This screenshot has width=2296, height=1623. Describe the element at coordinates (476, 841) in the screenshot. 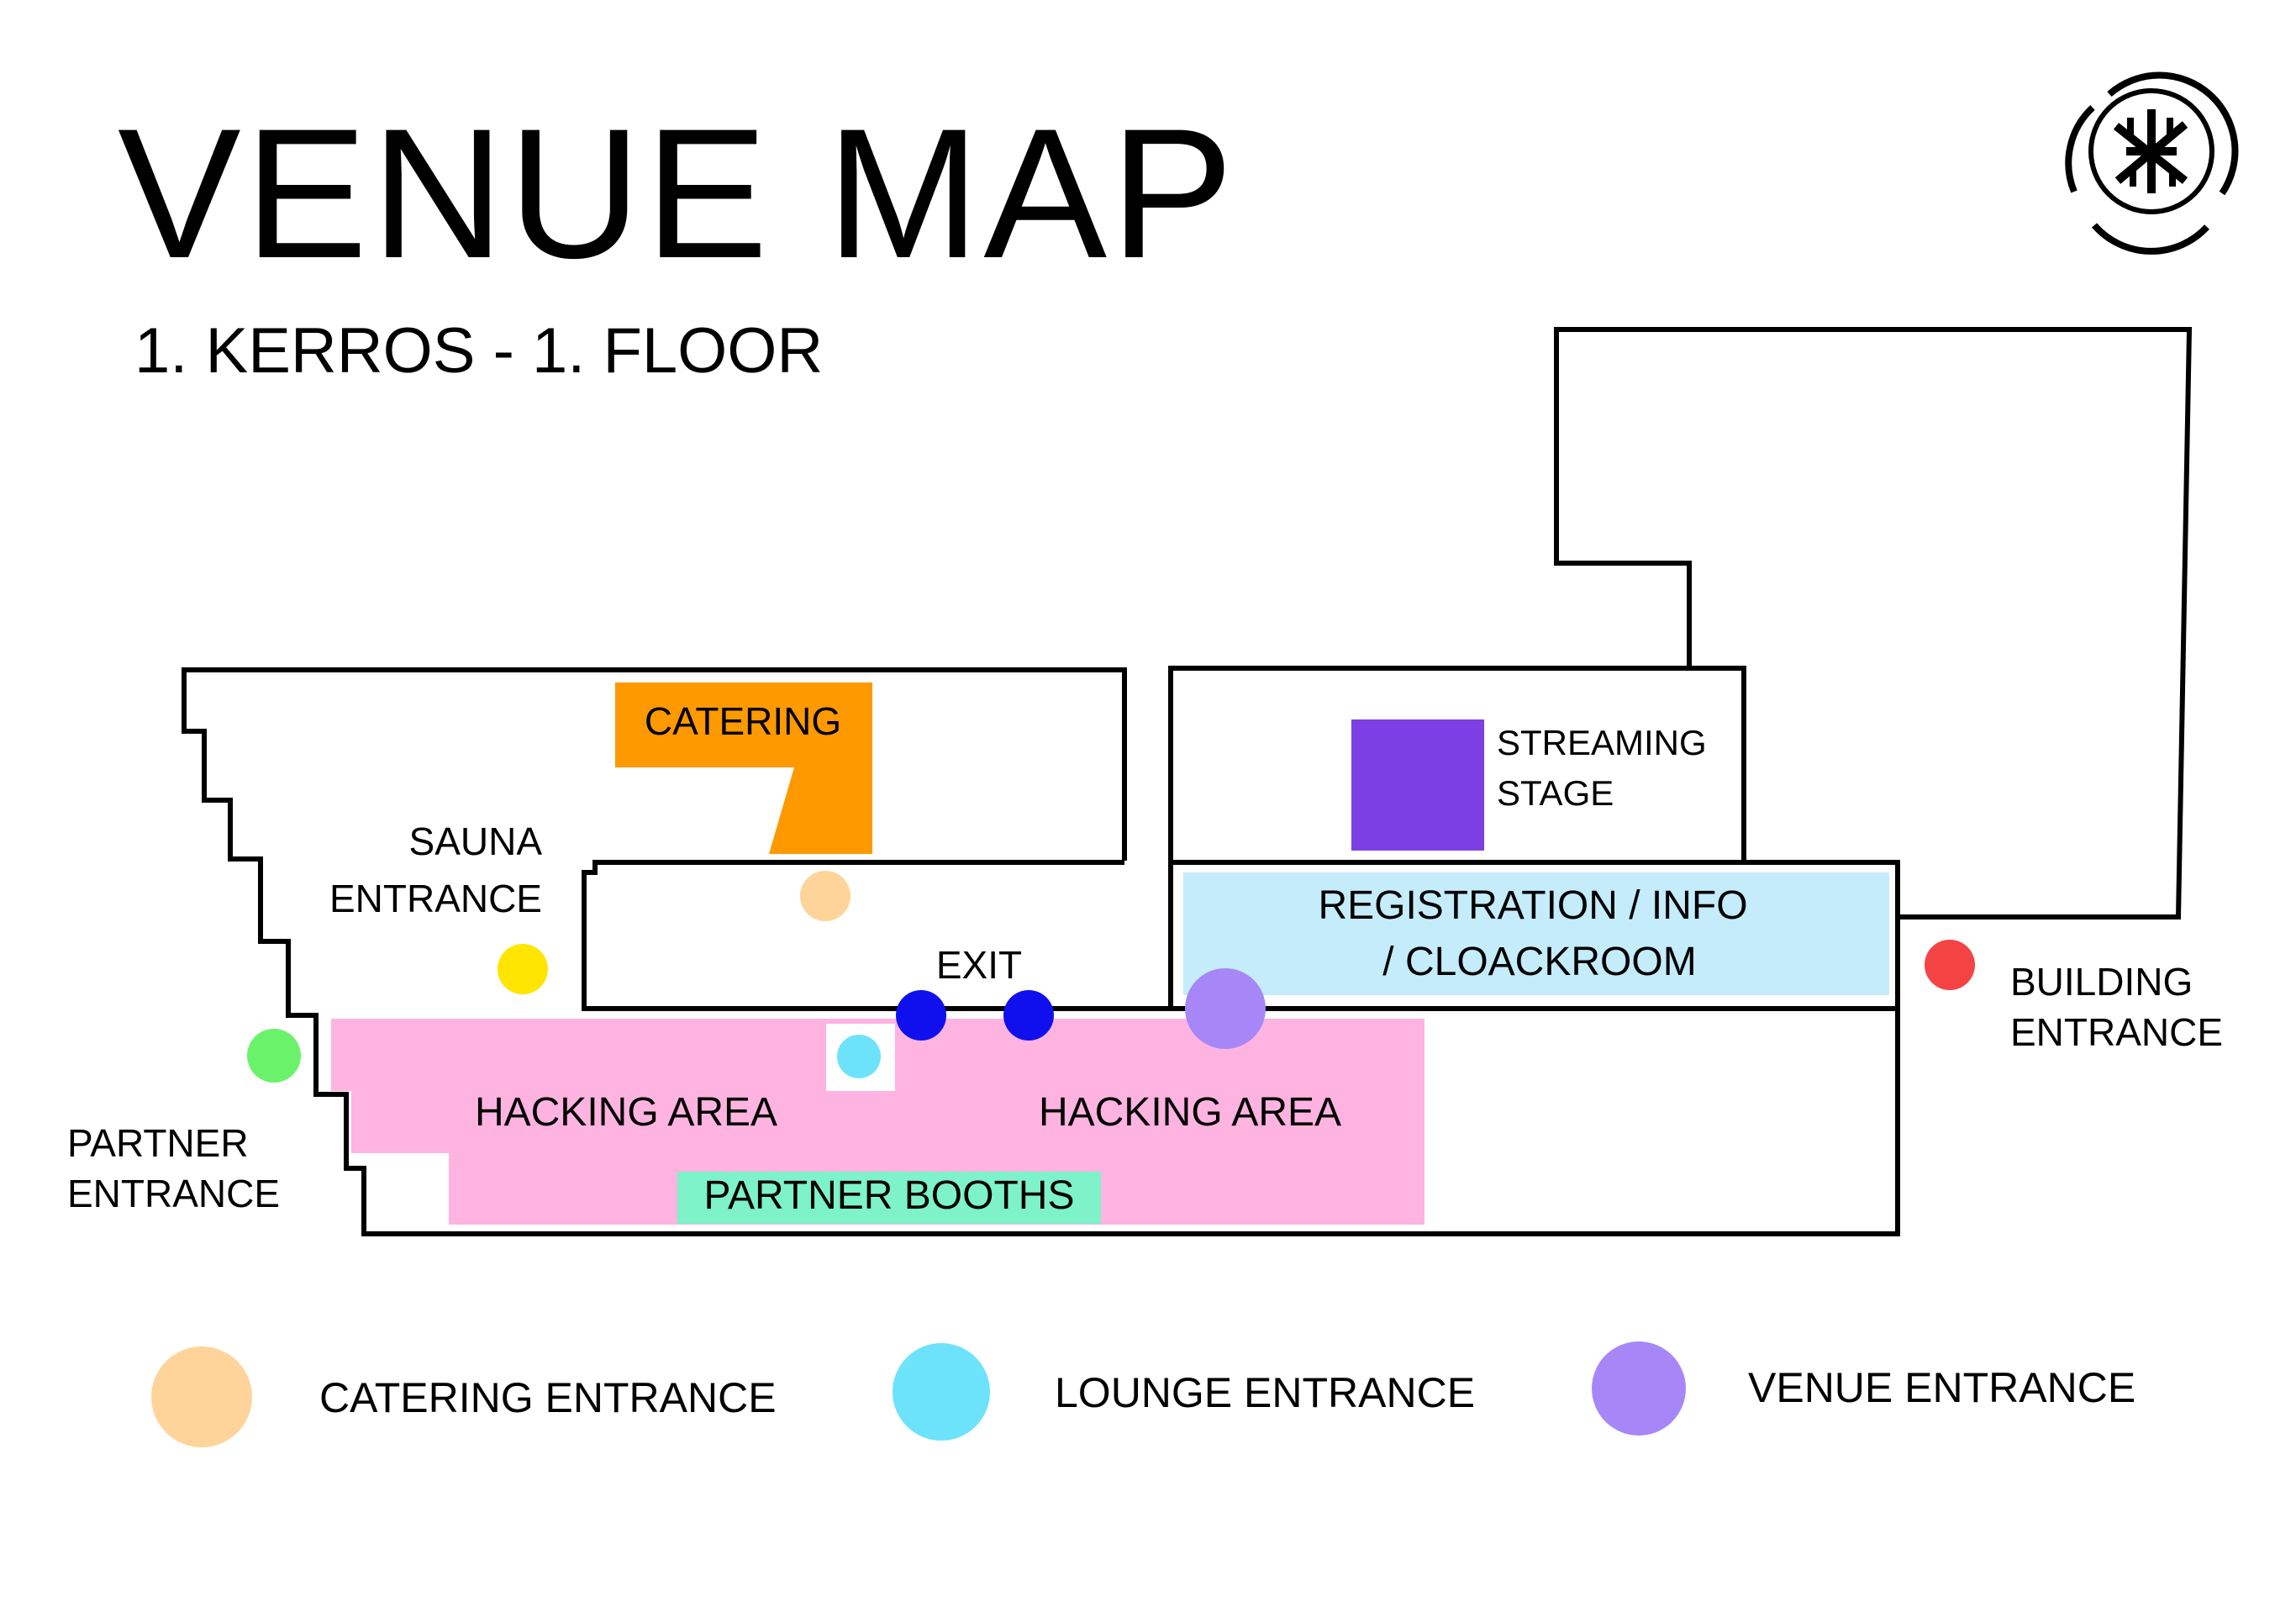

I see `sauna-entrance-label-line1: SAUNA` at that location.